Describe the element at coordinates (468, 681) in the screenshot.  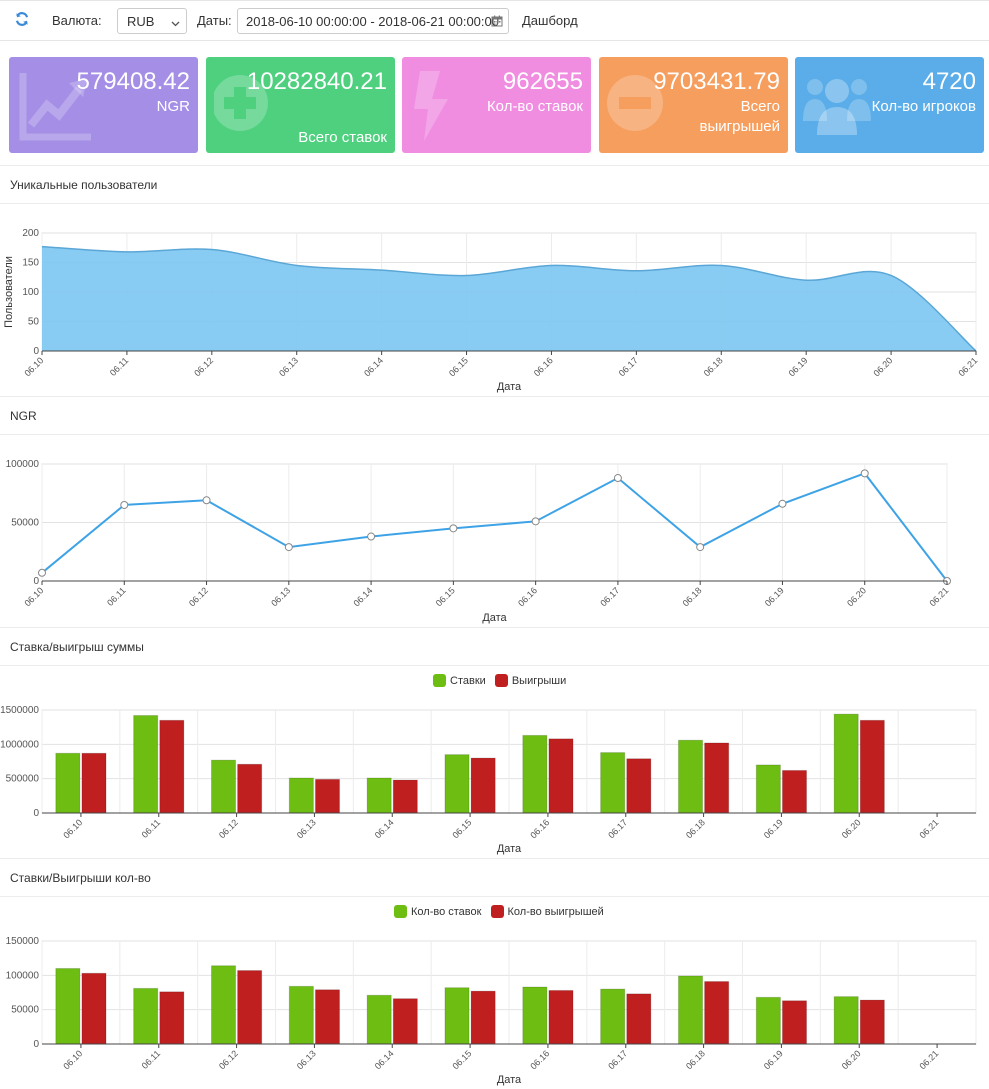
I see `legend-label: Ставки` at that location.